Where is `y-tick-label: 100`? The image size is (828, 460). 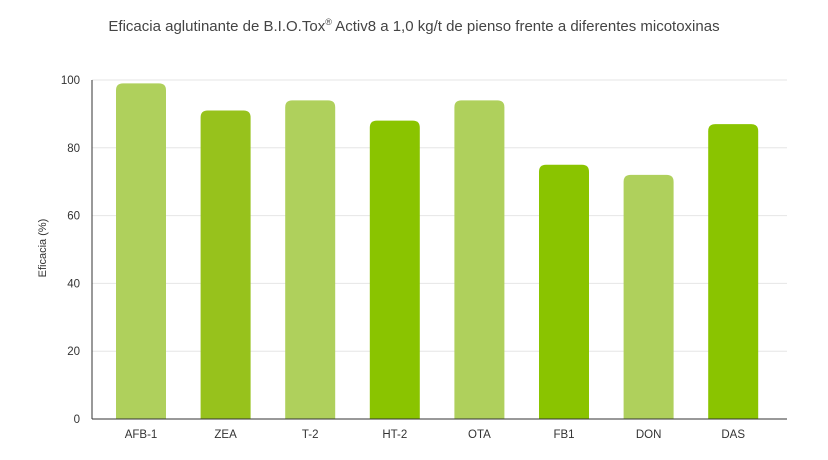 y-tick-label: 100 is located at coordinates (70, 81).